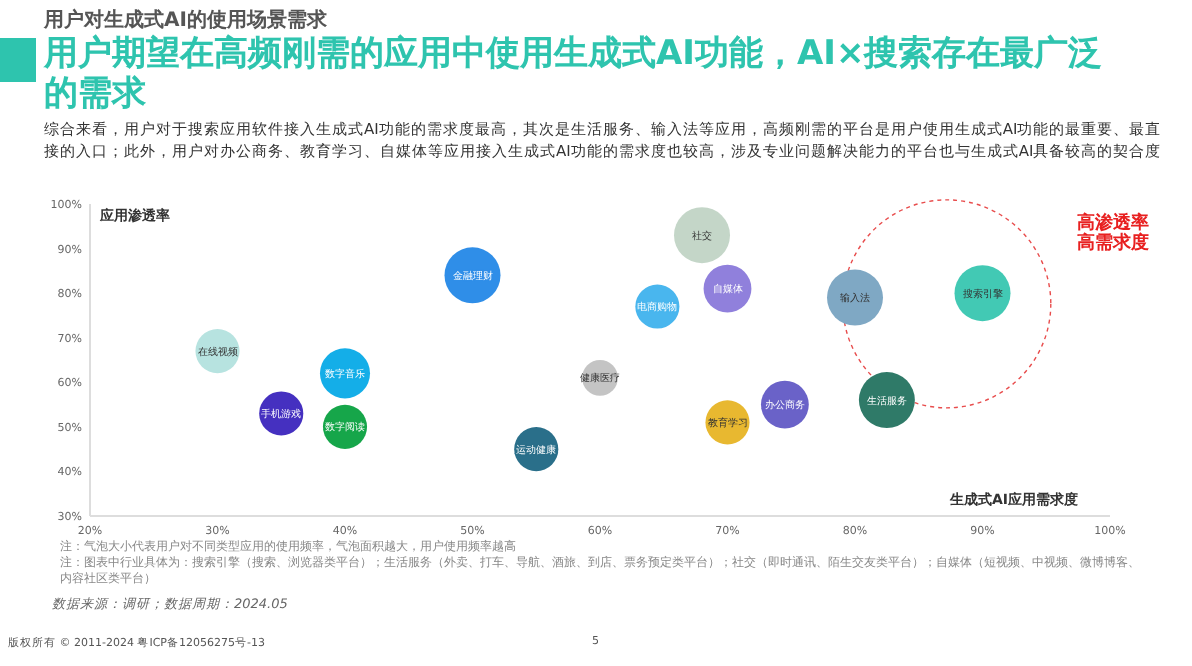  What do you see at coordinates (1112, 234) in the screenshot?
I see `annotation: 高渗透率高需求度` at bounding box center [1112, 234].